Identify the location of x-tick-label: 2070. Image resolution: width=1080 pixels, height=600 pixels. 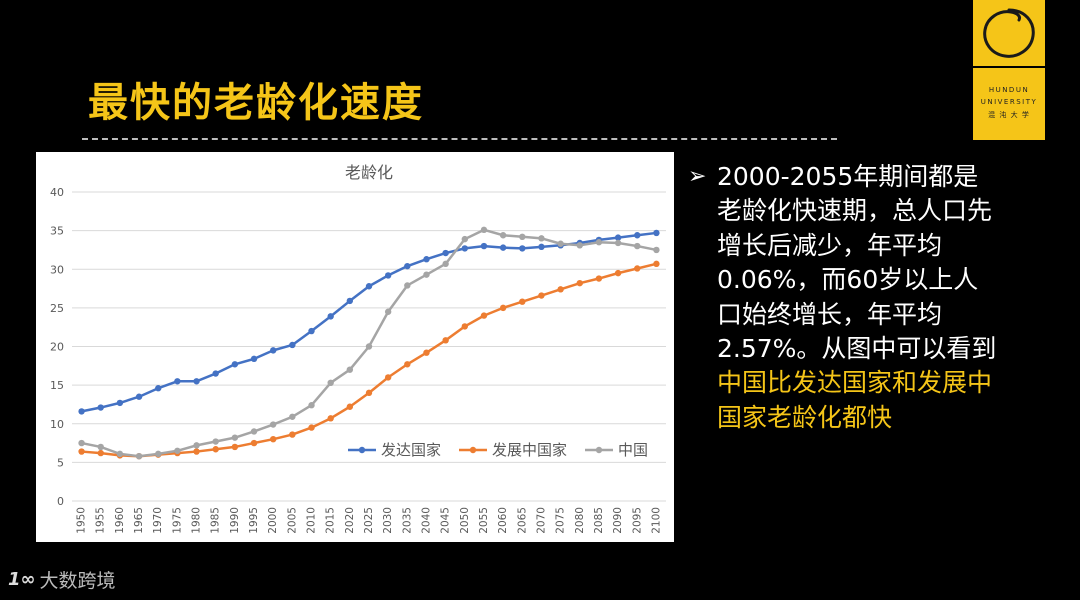
(541, 520).